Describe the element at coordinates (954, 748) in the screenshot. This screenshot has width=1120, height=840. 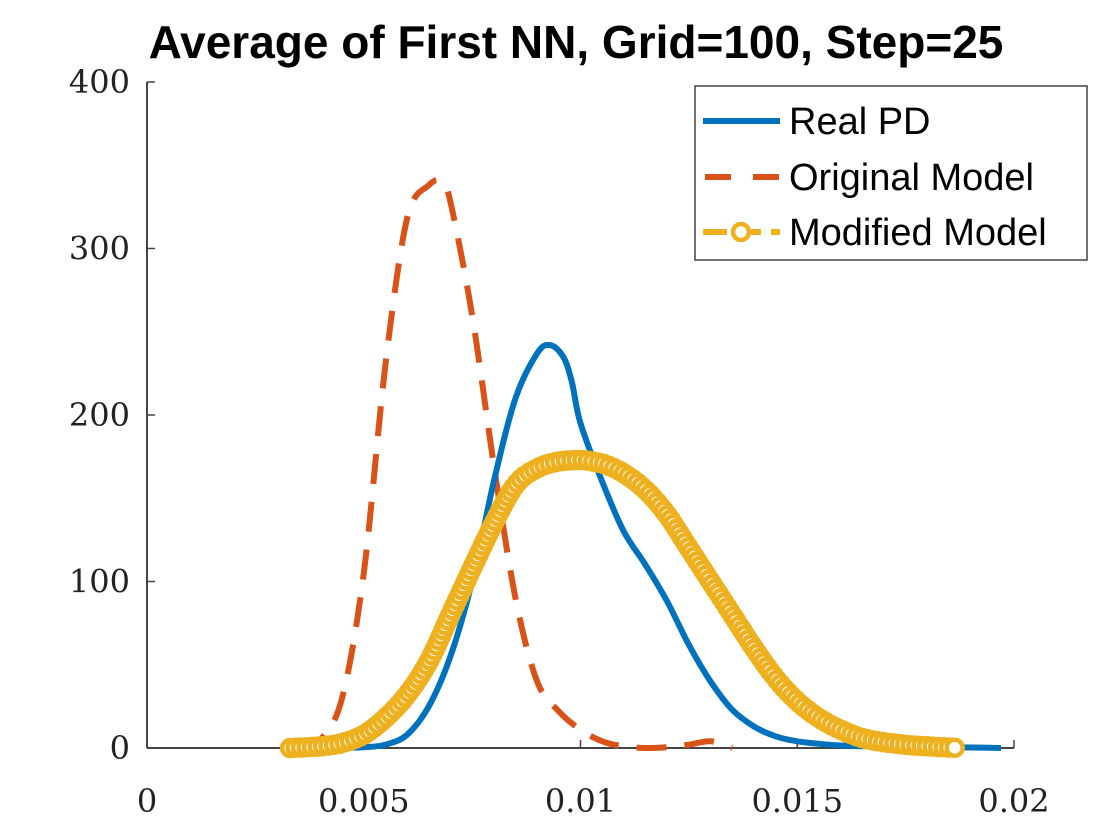
I see `series-marker` at that location.